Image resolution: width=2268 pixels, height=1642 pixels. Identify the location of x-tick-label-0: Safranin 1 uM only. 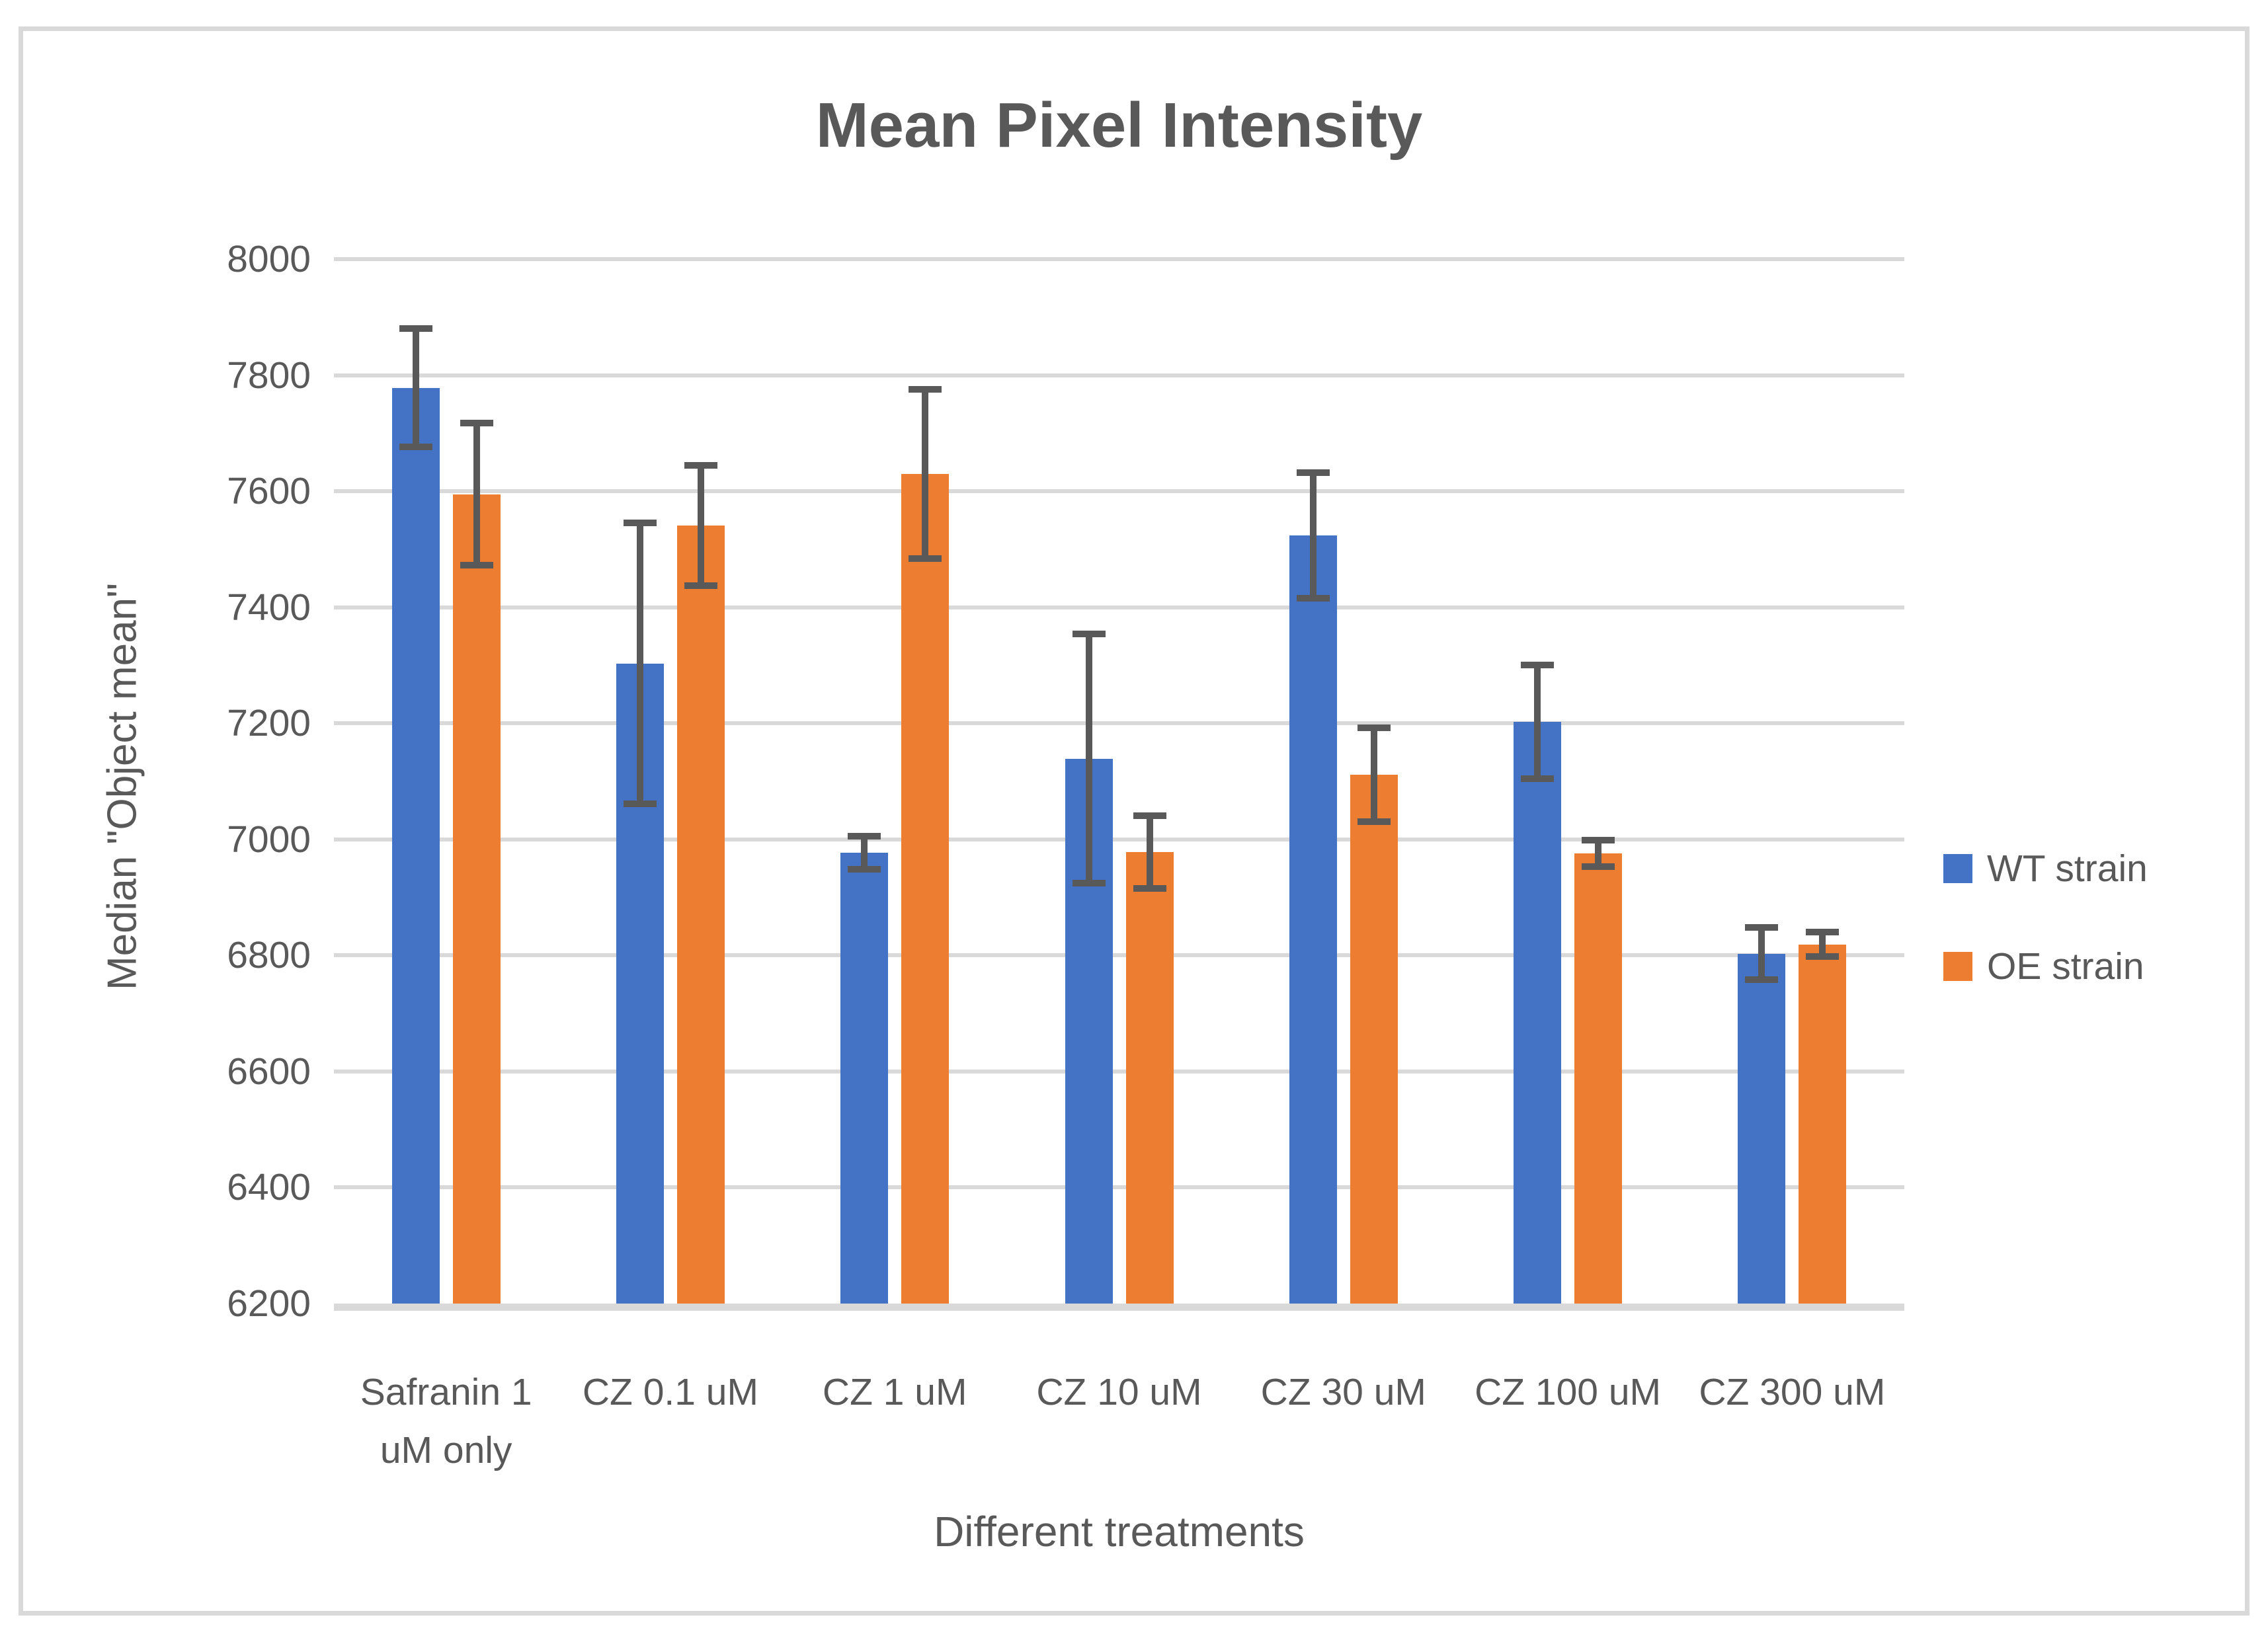
(446, 1421).